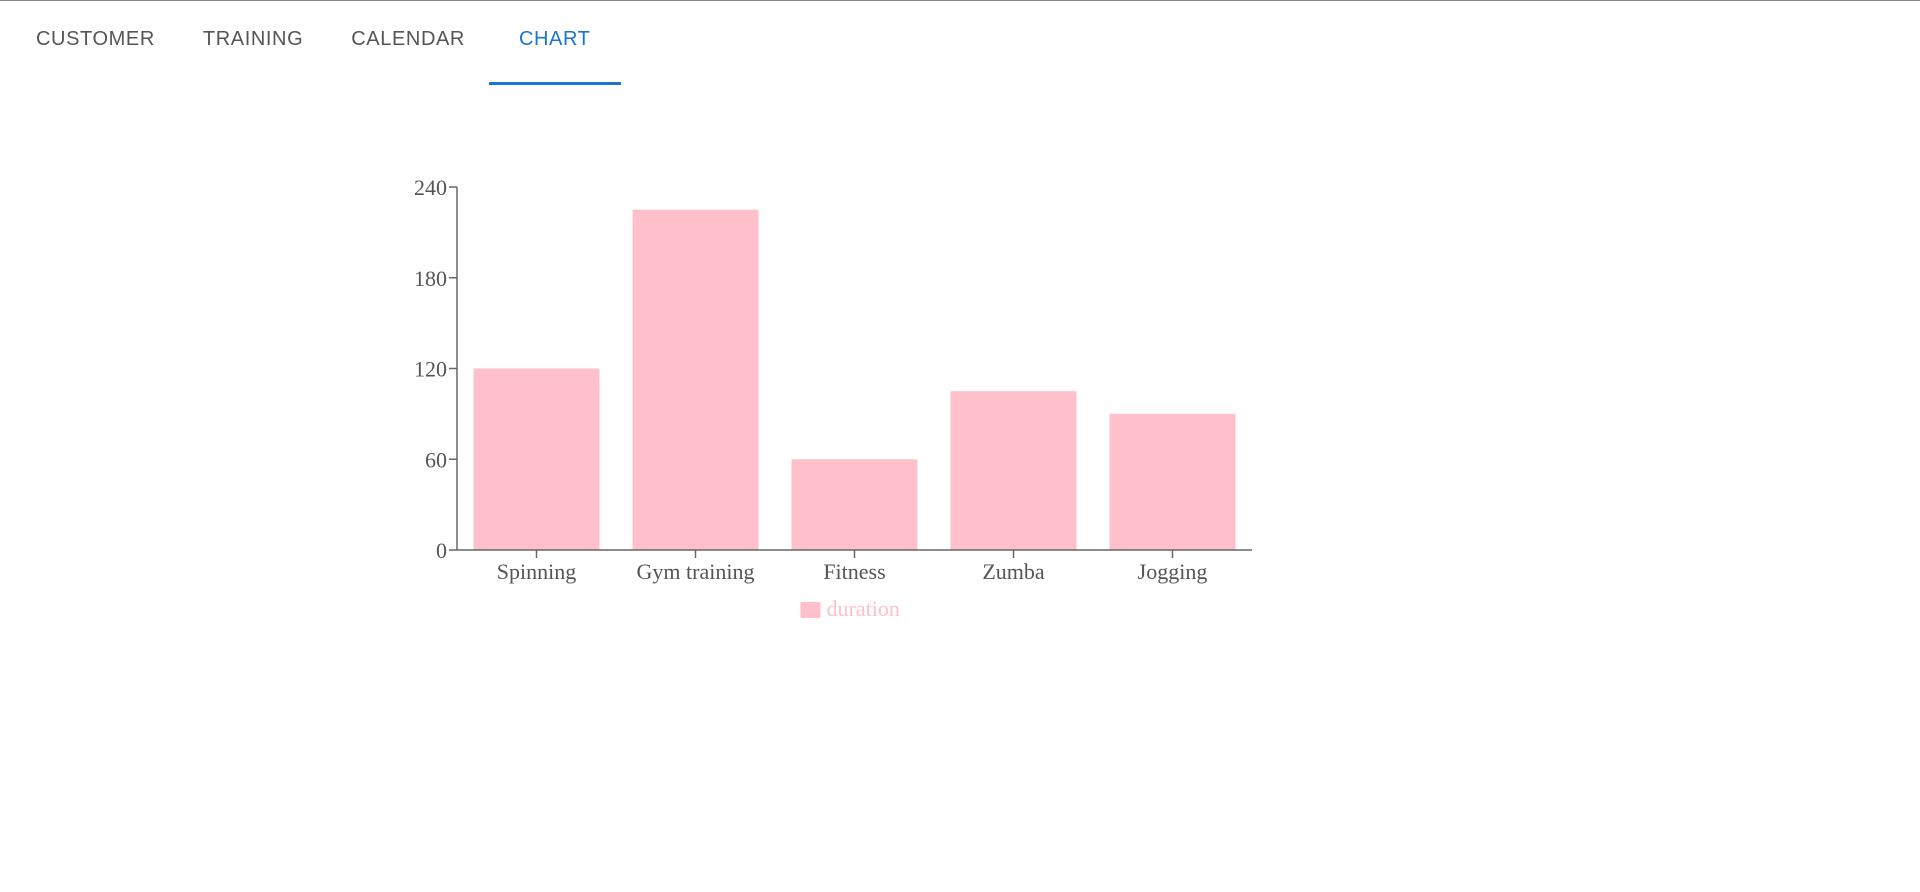 This screenshot has height=892, width=1920. Describe the element at coordinates (1013, 470) in the screenshot. I see `bar-zumba` at that location.